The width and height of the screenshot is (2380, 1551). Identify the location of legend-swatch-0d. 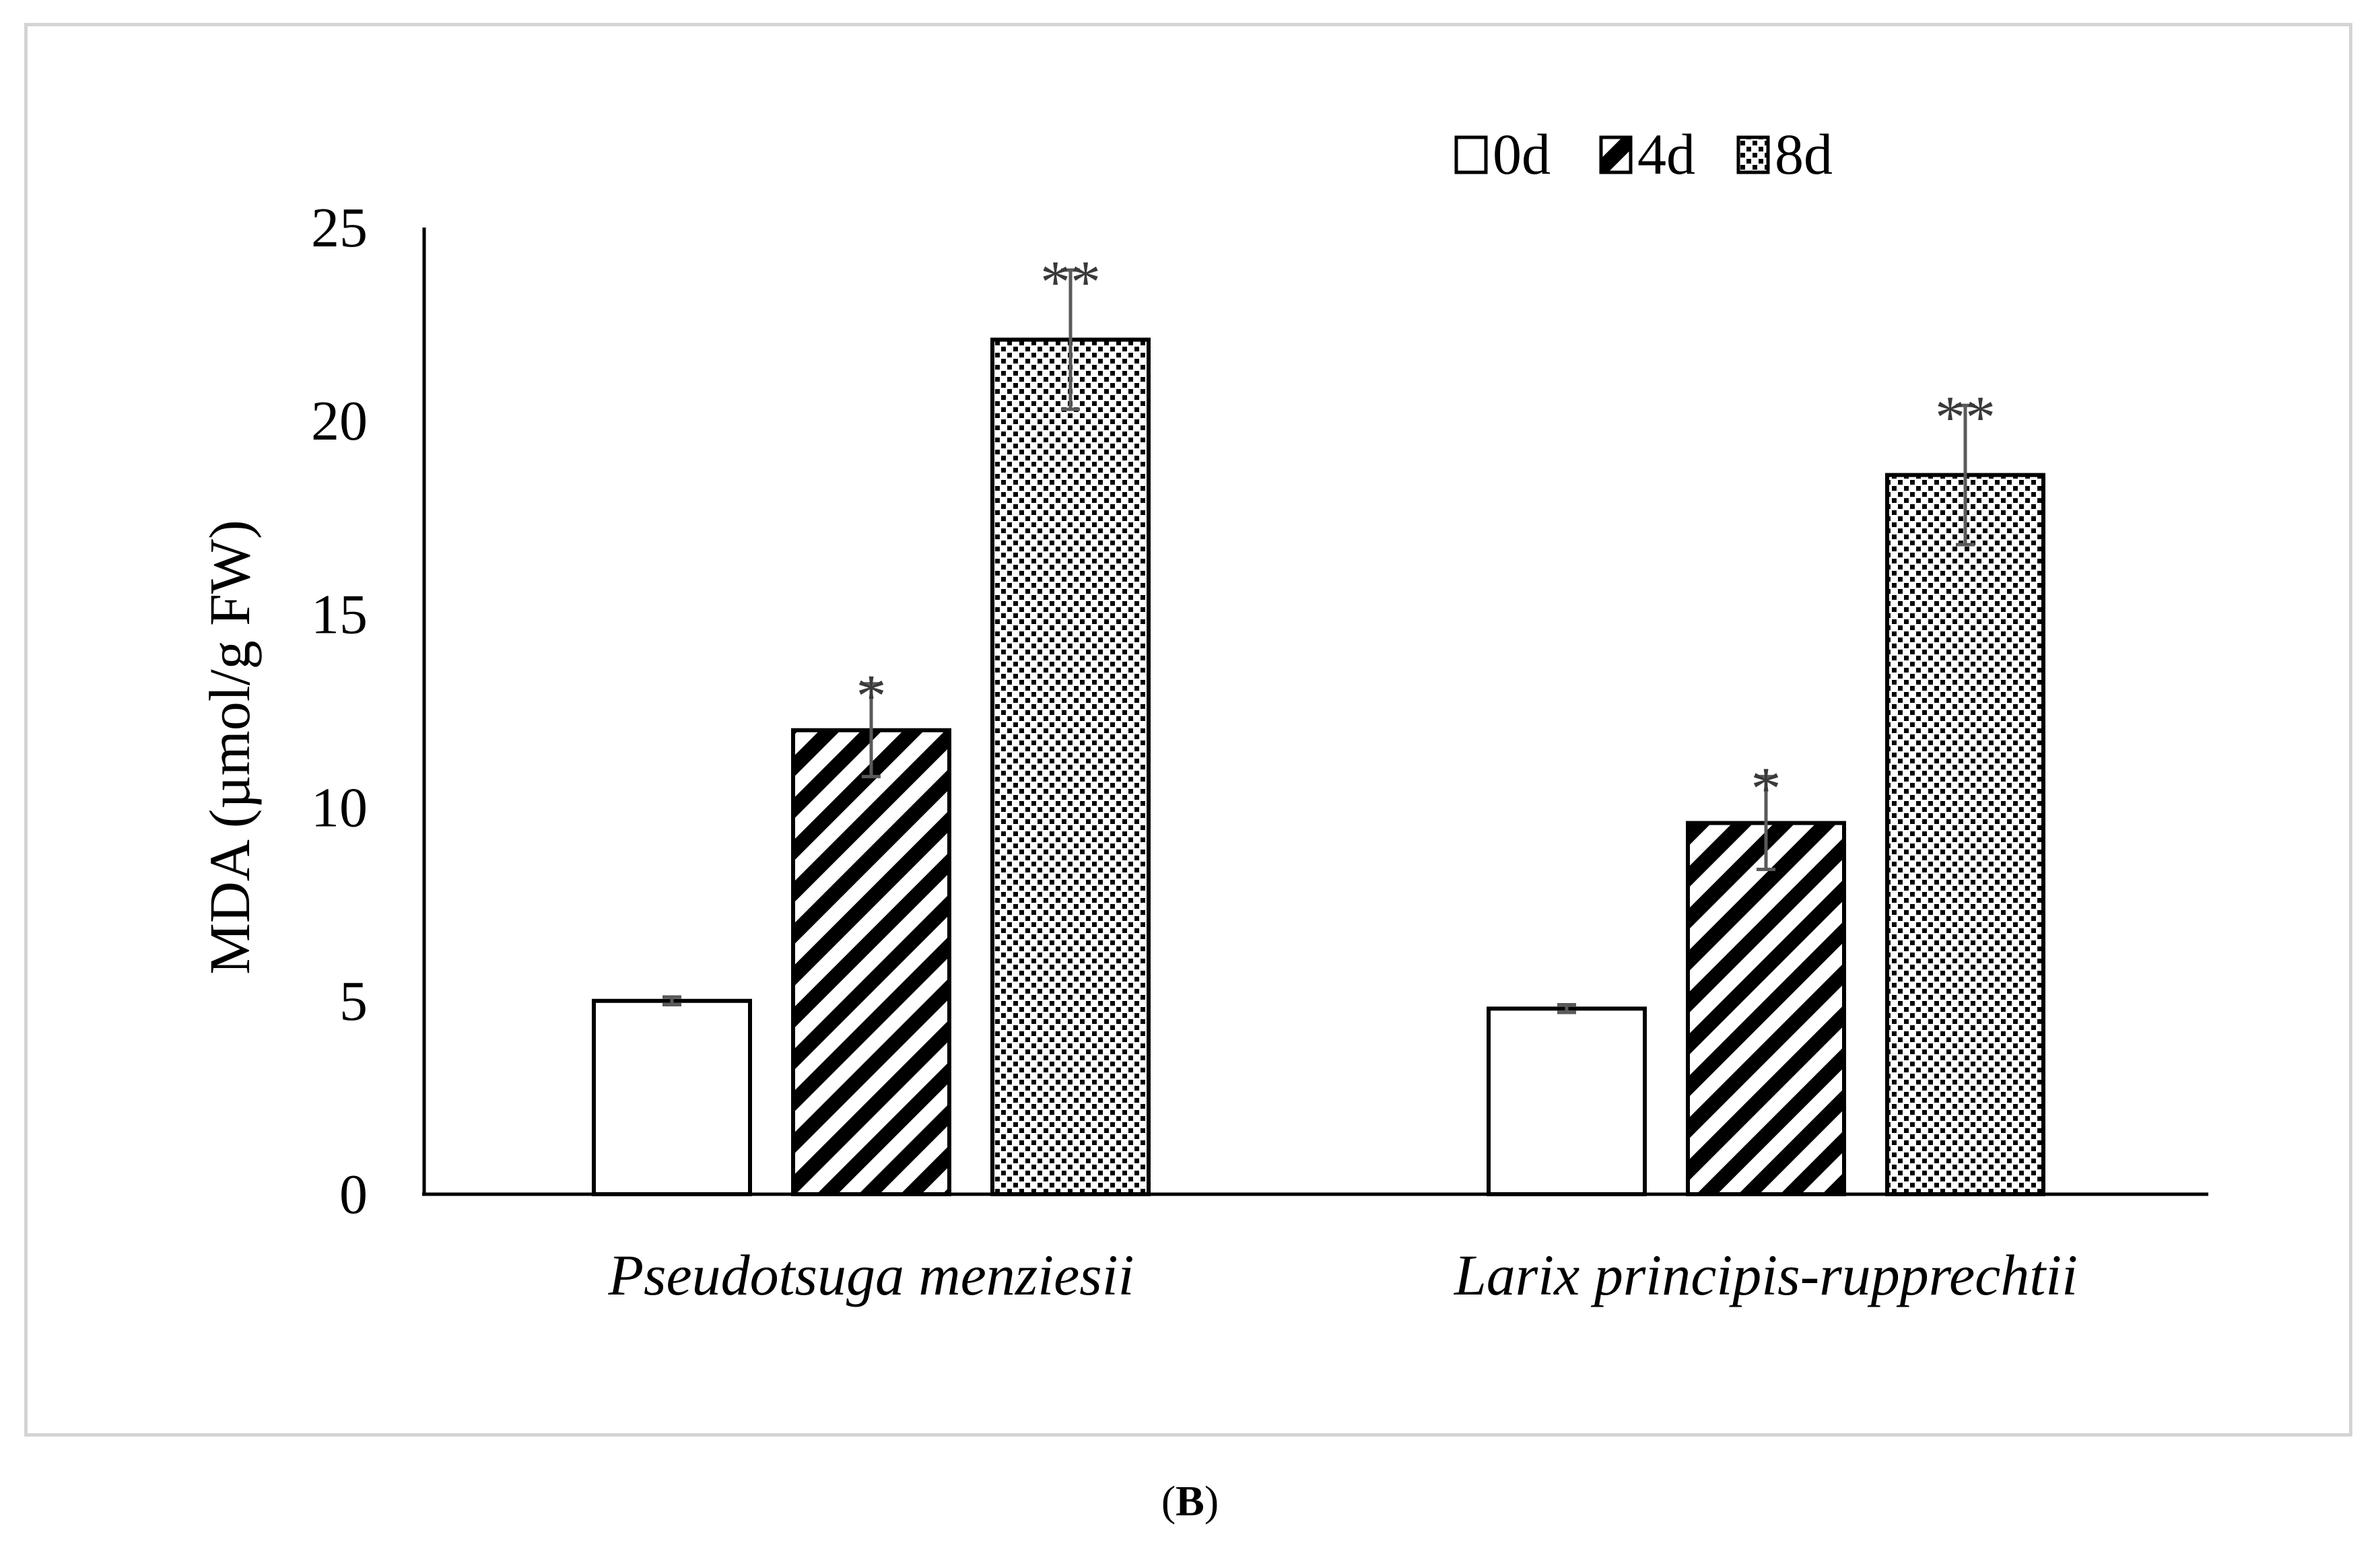
(1471, 155).